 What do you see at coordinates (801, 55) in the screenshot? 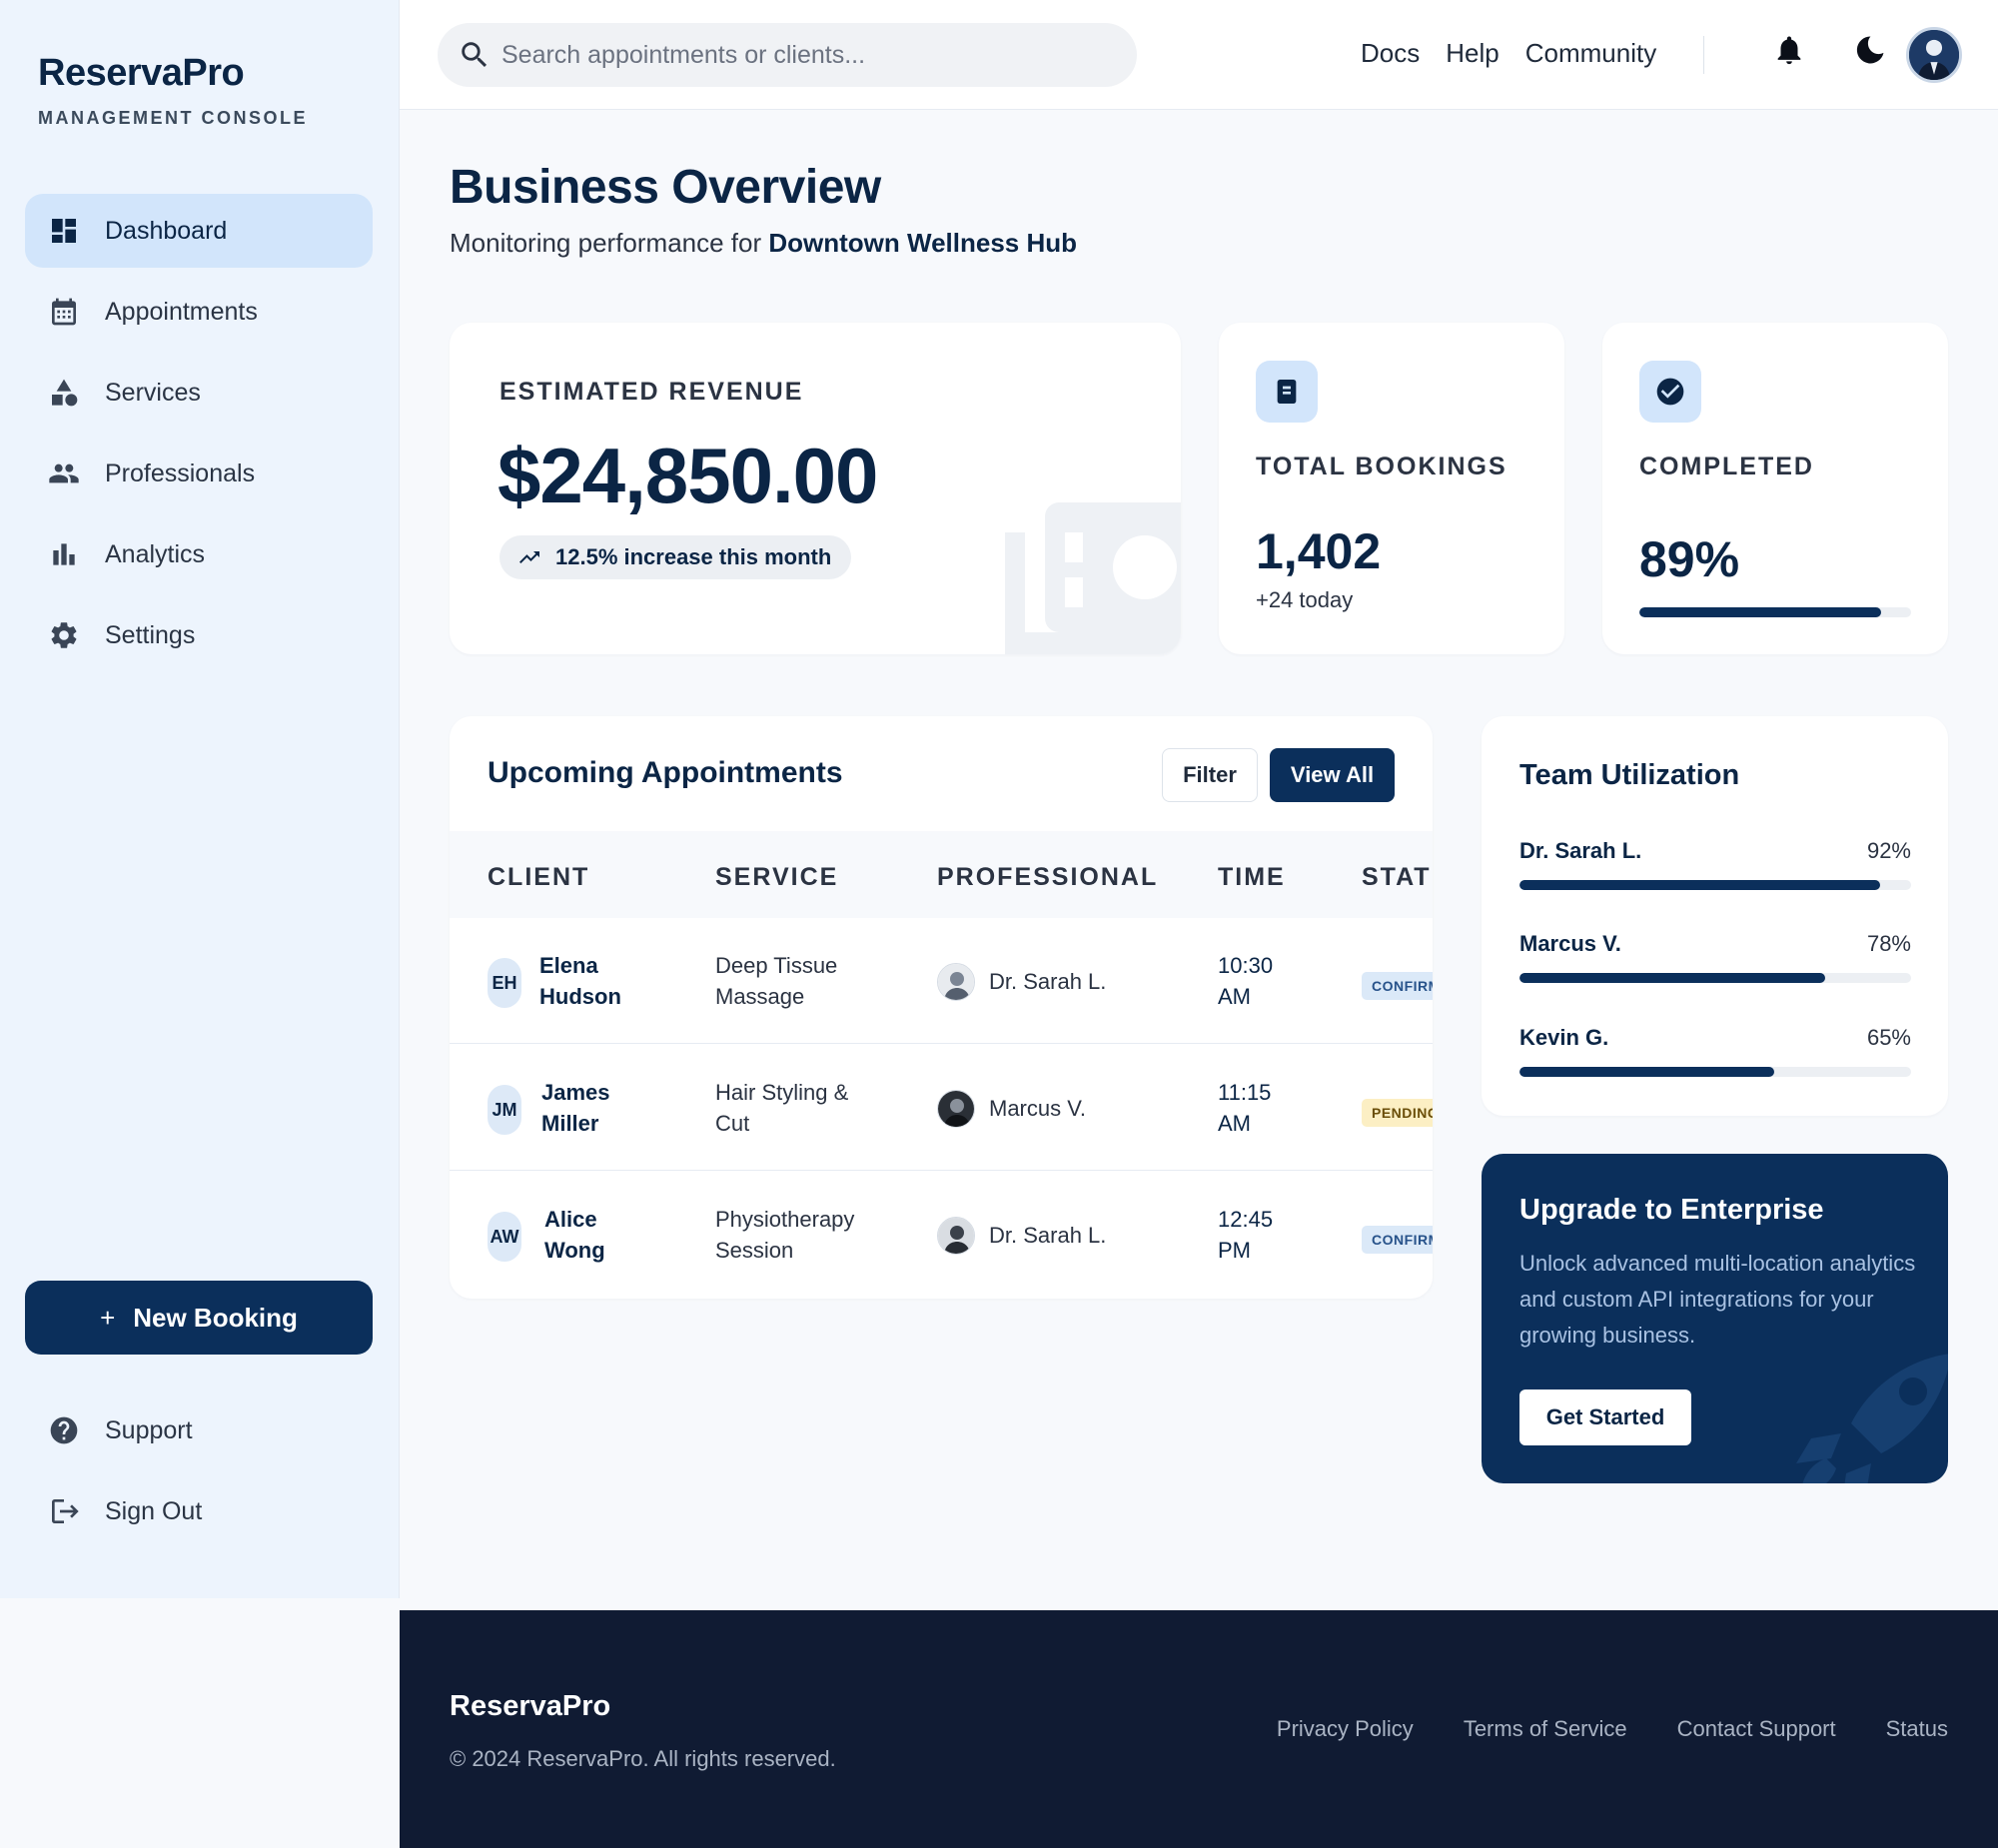
I see `search-input` at bounding box center [801, 55].